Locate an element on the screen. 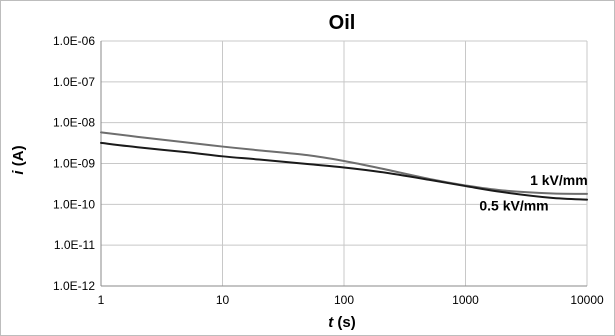  x-axis-title: t (s) is located at coordinates (342, 322).